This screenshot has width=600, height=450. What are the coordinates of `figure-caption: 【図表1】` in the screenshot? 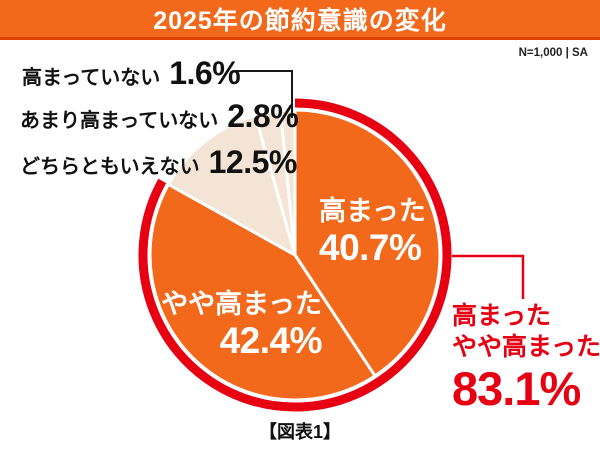 It's located at (299, 432).